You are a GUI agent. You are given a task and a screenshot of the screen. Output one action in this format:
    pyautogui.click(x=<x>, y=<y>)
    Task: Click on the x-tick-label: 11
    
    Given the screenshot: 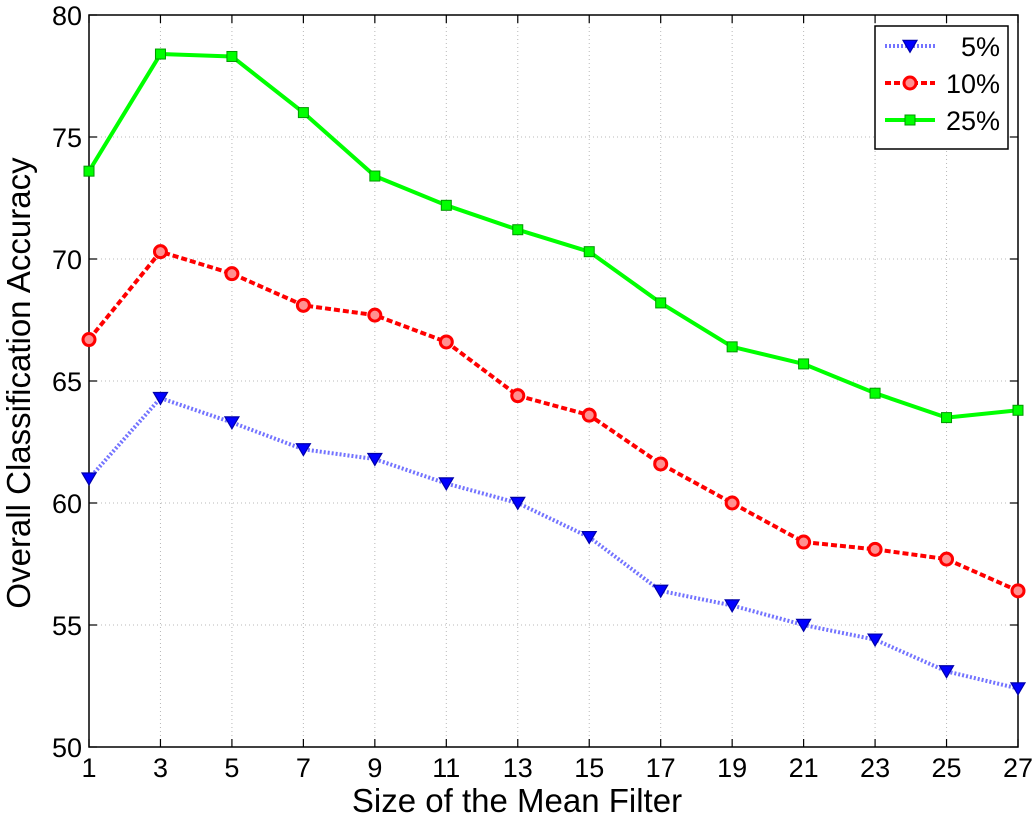 What is the action you would take?
    pyautogui.click(x=446, y=768)
    